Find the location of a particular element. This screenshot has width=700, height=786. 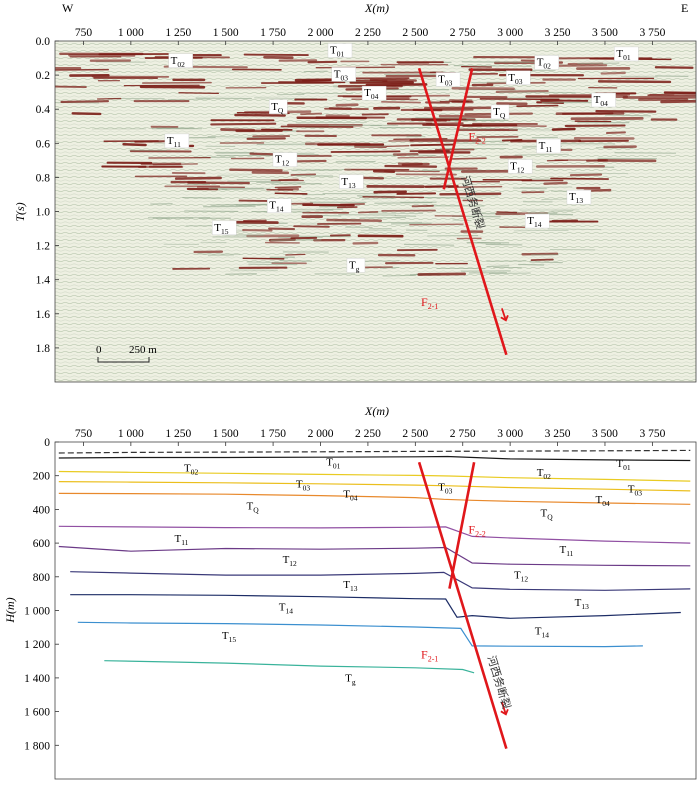

fault-sub: 2-1 is located at coordinates (433, 306).